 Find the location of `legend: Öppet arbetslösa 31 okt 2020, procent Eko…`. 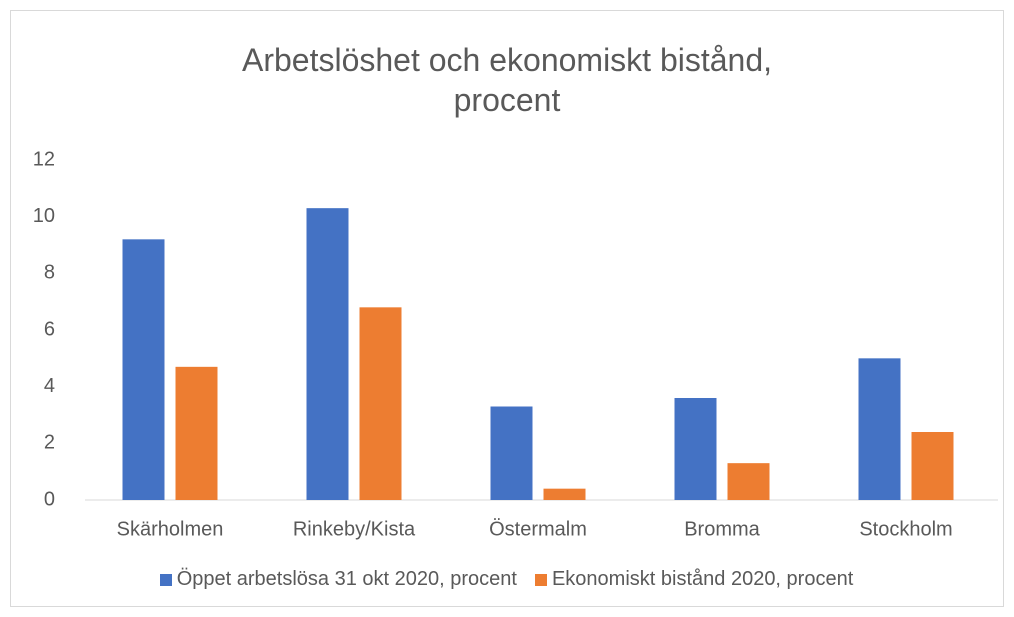

legend: Öppet arbetslösa 31 okt 2020, procent Eko… is located at coordinates (506, 579).